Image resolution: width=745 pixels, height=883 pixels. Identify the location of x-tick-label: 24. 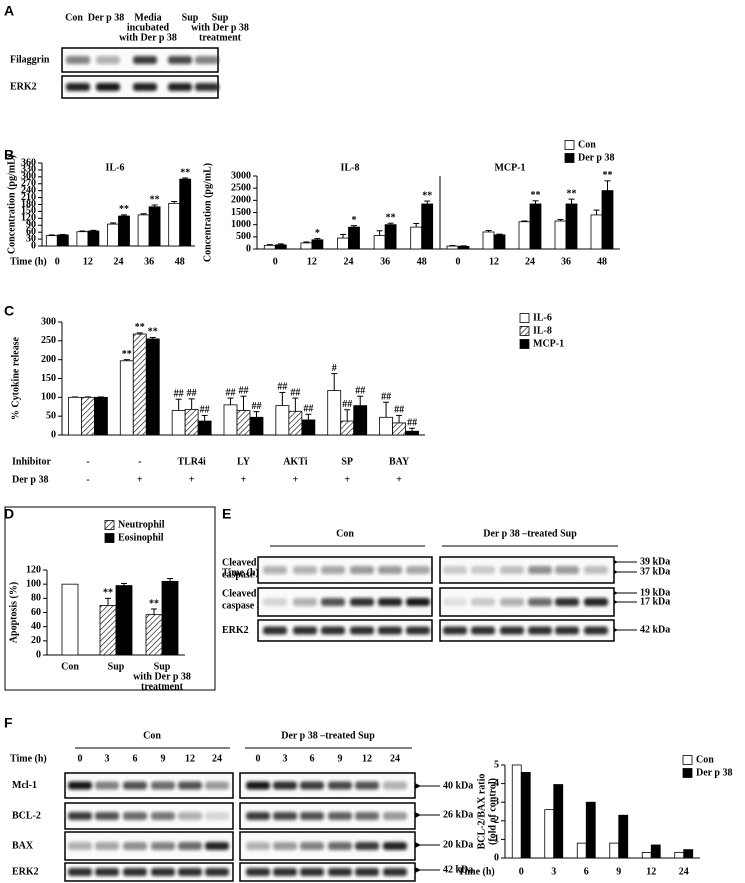
(119, 261).